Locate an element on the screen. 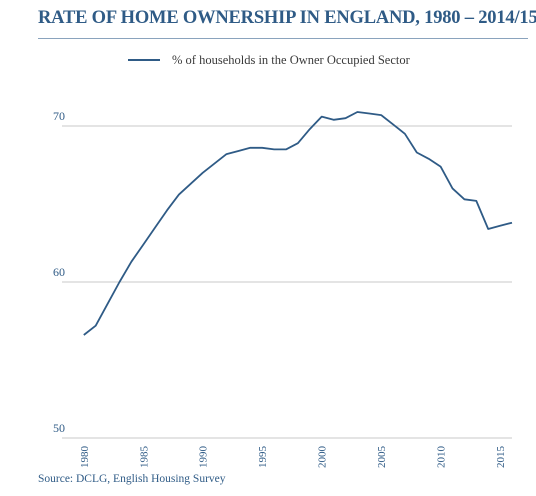 This screenshot has height=496, width=536. title-rule is located at coordinates (283, 38).